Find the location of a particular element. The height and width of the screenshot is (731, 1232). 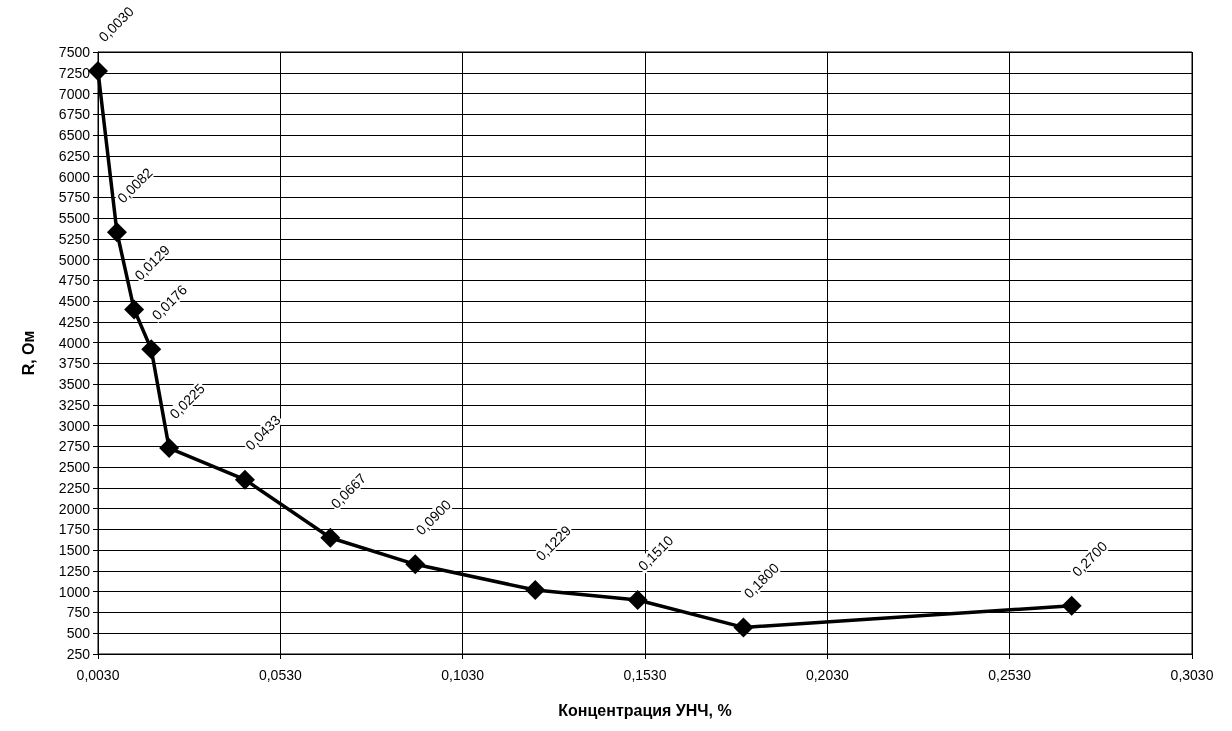

y-tick-label: 5500 is located at coordinates (74, 218).